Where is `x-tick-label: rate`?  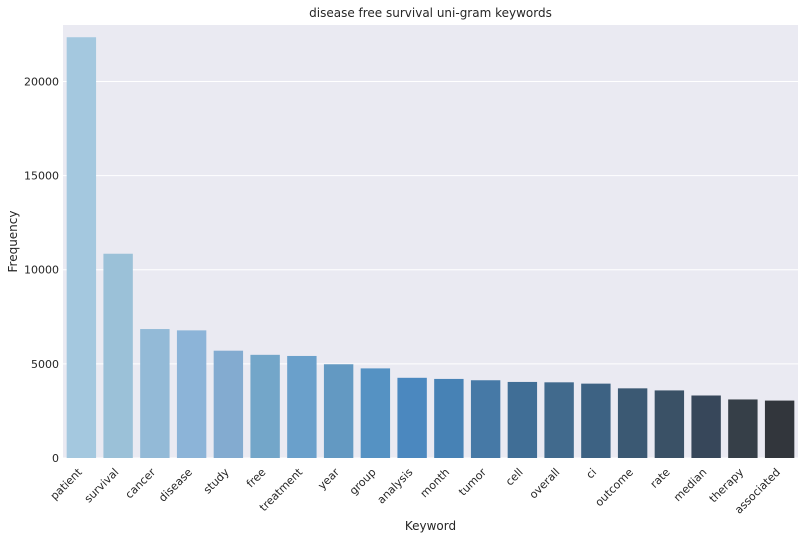
x-tick-label: rate is located at coordinates (660, 478).